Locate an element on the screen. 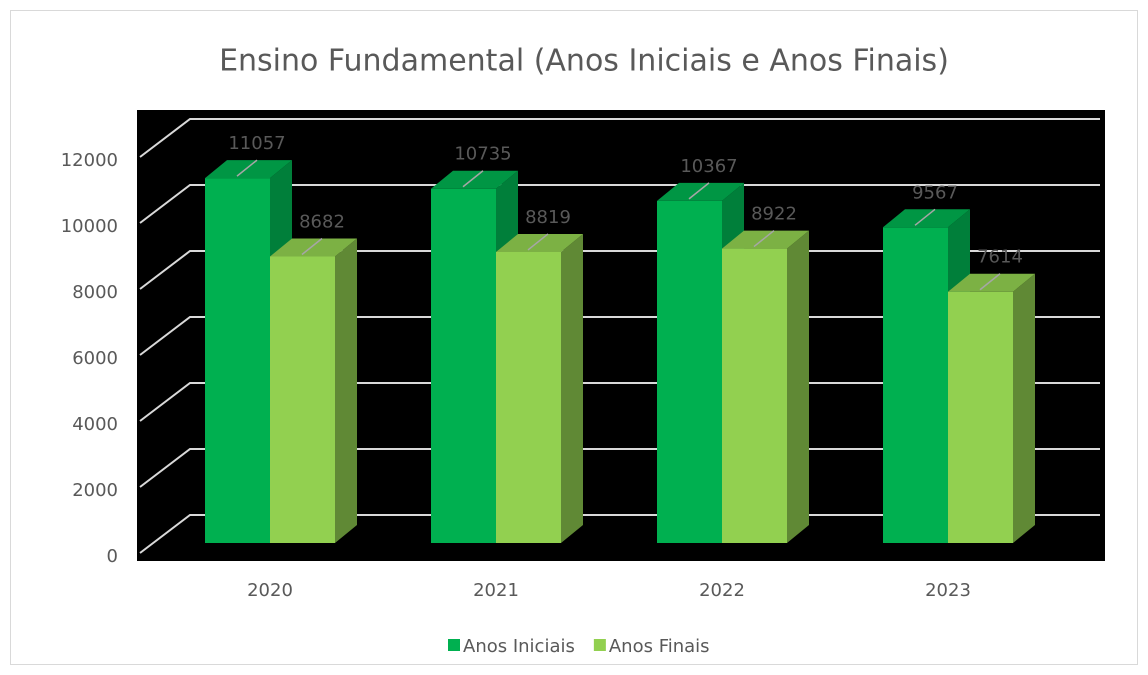 This screenshot has width=1148, height=675. y-tick-label: 8000 is located at coordinates (95, 292).